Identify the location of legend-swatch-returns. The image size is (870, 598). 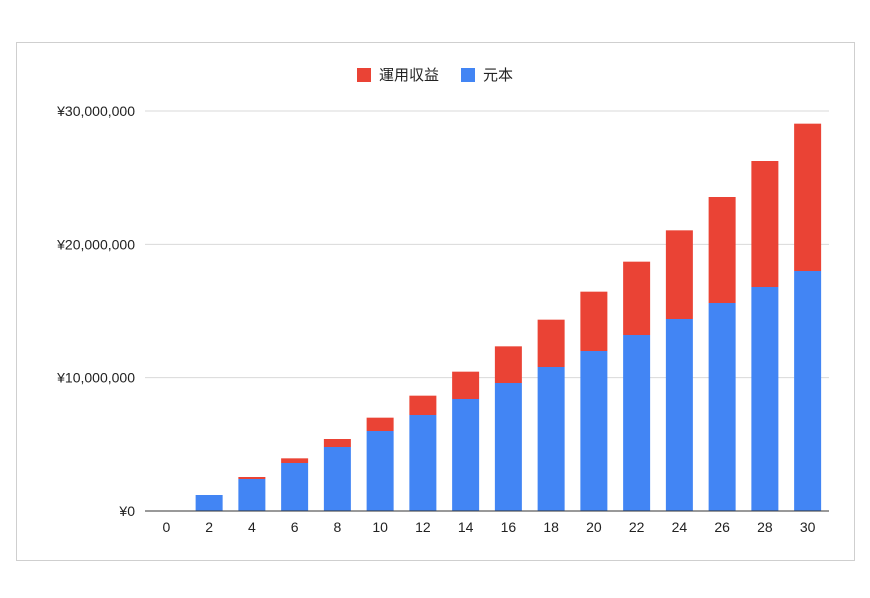
(363, 74).